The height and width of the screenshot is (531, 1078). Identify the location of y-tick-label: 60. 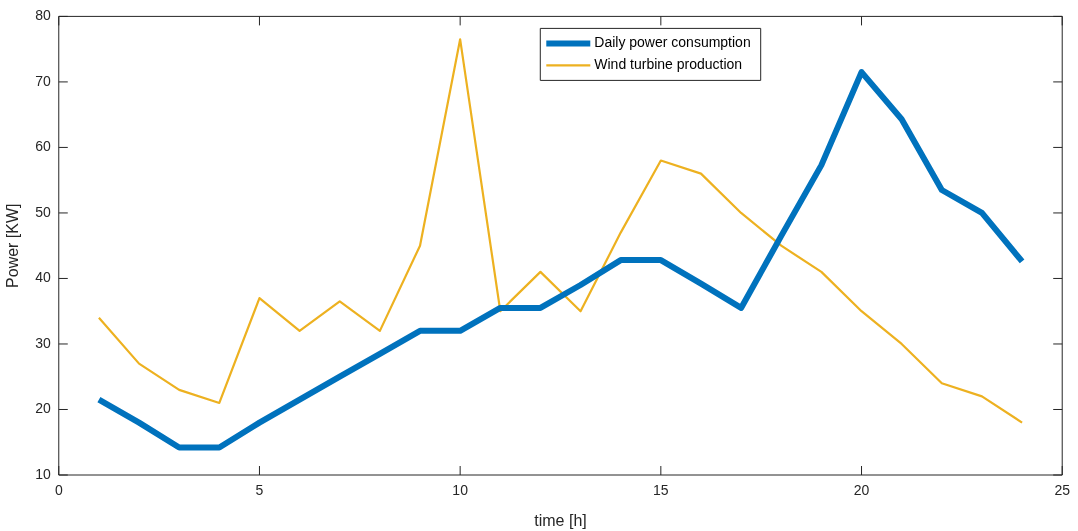
(43, 146).